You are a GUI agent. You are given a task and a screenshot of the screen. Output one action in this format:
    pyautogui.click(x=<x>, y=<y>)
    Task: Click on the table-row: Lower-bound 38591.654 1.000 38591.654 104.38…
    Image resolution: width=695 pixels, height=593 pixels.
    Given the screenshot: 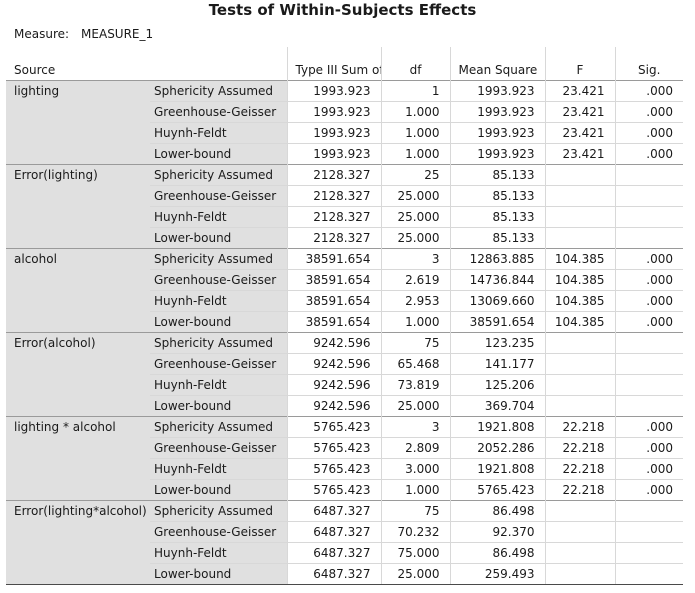 What is the action you would take?
    pyautogui.click(x=344, y=322)
    